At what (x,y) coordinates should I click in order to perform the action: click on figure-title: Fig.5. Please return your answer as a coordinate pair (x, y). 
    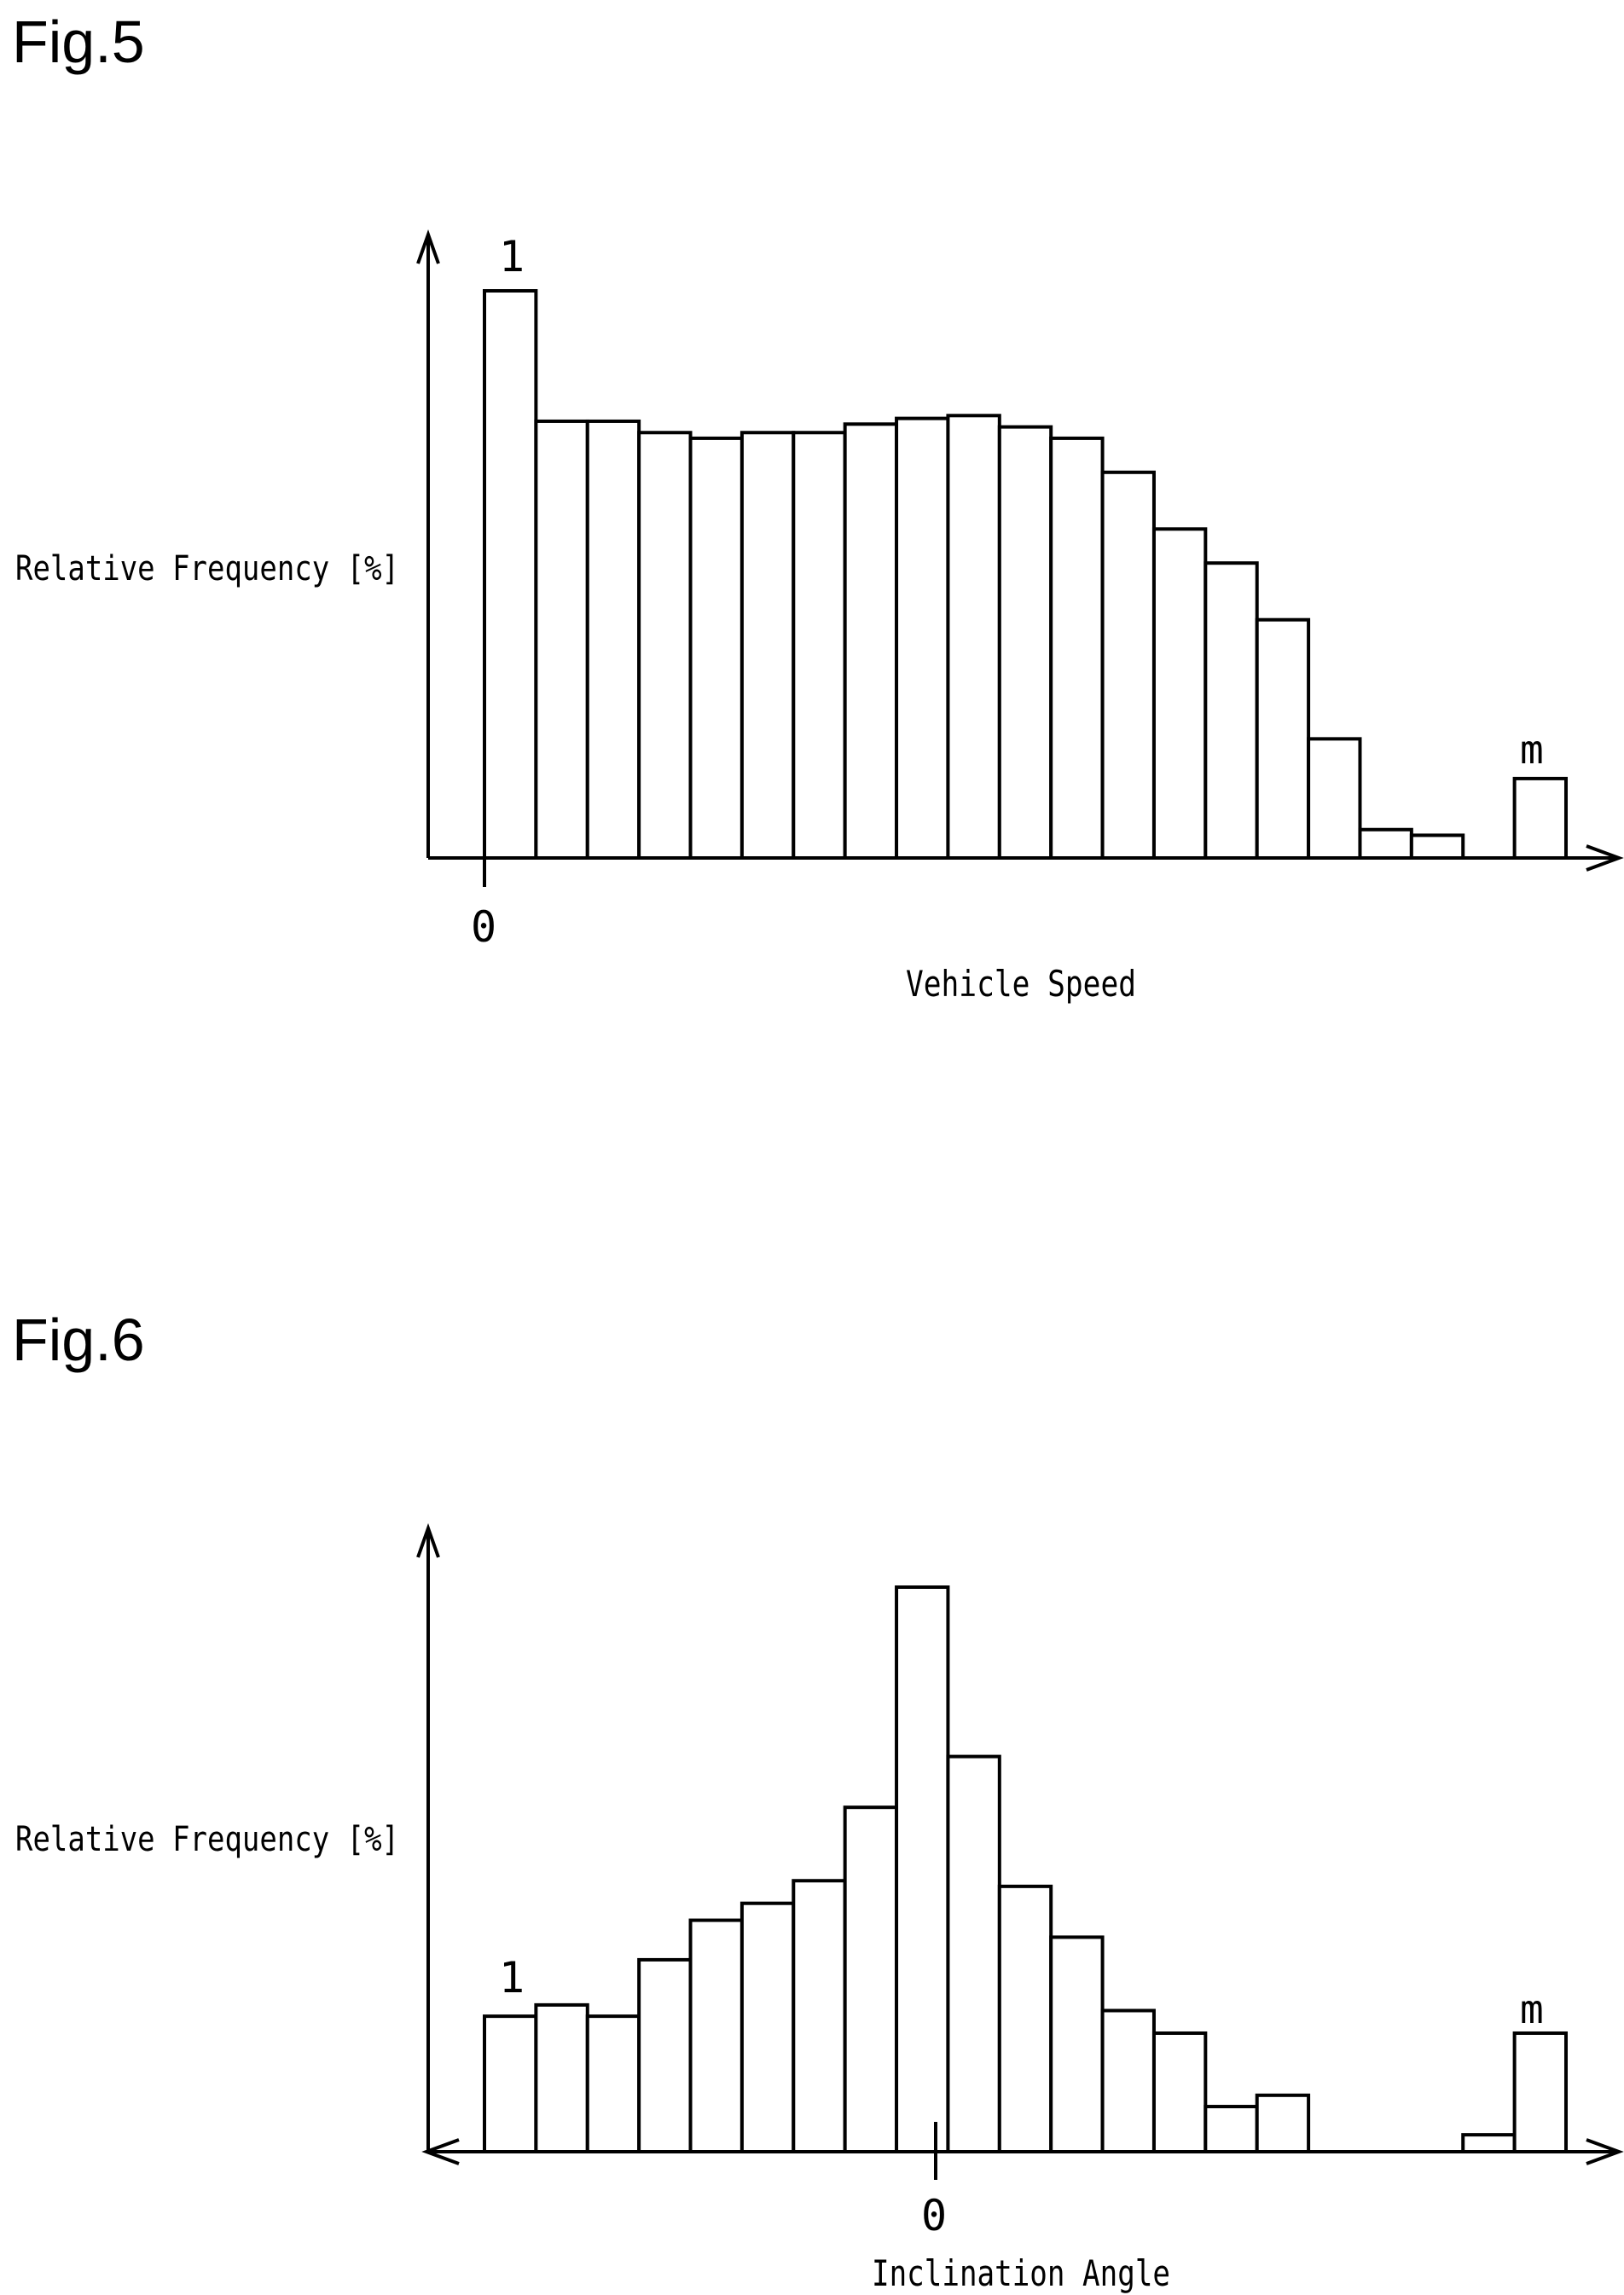
    Looking at the image, I should click on (78, 42).